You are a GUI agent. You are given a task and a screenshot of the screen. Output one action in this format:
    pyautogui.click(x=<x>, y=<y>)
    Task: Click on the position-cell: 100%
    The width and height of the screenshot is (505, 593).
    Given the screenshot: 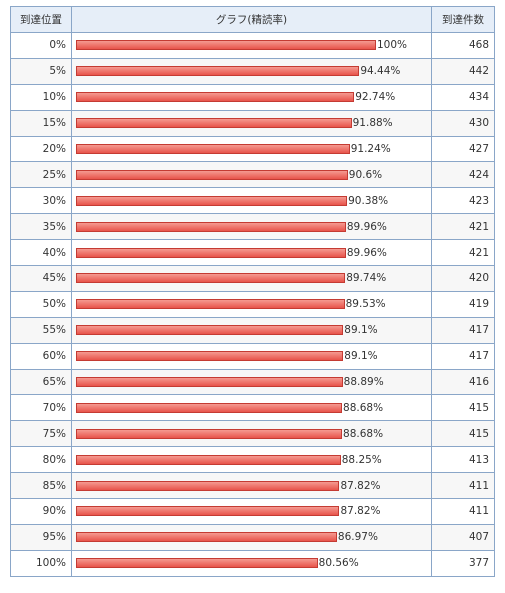 What is the action you would take?
    pyautogui.click(x=41, y=563)
    